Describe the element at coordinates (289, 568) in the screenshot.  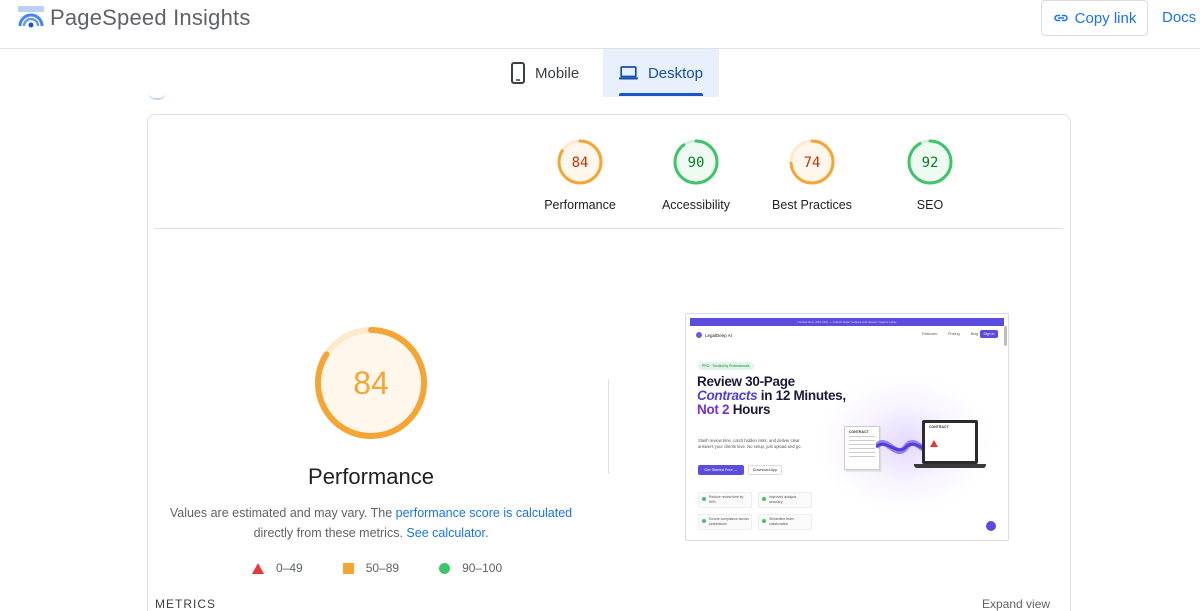
I see `legend-range: 0–49` at that location.